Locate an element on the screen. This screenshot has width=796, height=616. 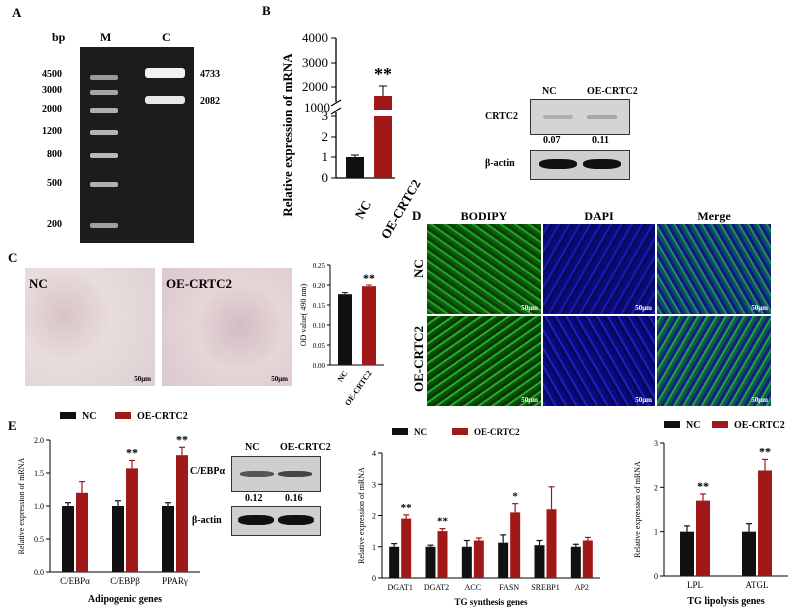
gel-band-m2000 is located at coordinates (104, 110).